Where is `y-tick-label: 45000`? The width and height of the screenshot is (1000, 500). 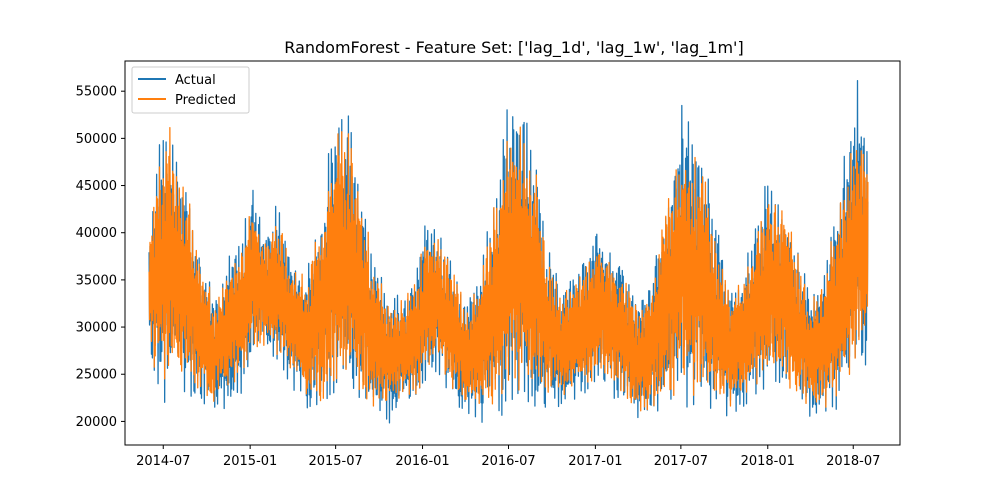 y-tick-label: 45000 is located at coordinates (96, 186).